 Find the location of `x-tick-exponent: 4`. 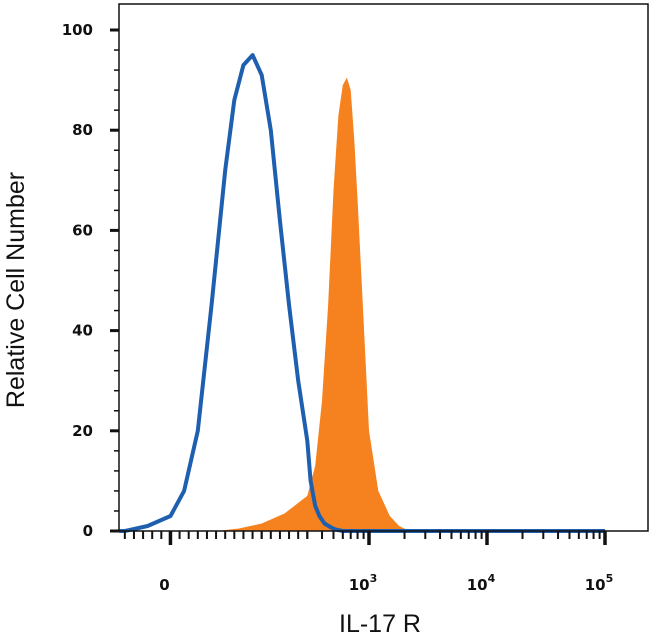

x-tick-exponent: 4 is located at coordinates (492, 578).